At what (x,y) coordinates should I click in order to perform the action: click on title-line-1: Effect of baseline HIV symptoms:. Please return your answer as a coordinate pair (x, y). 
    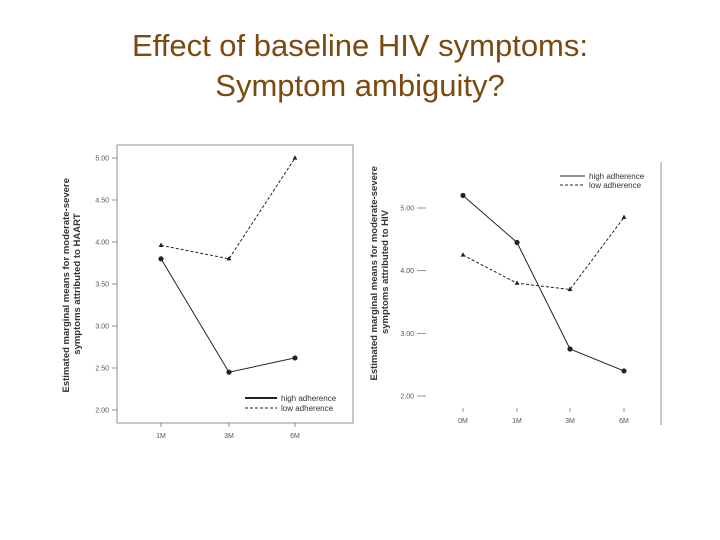
    Looking at the image, I should click on (359, 45).